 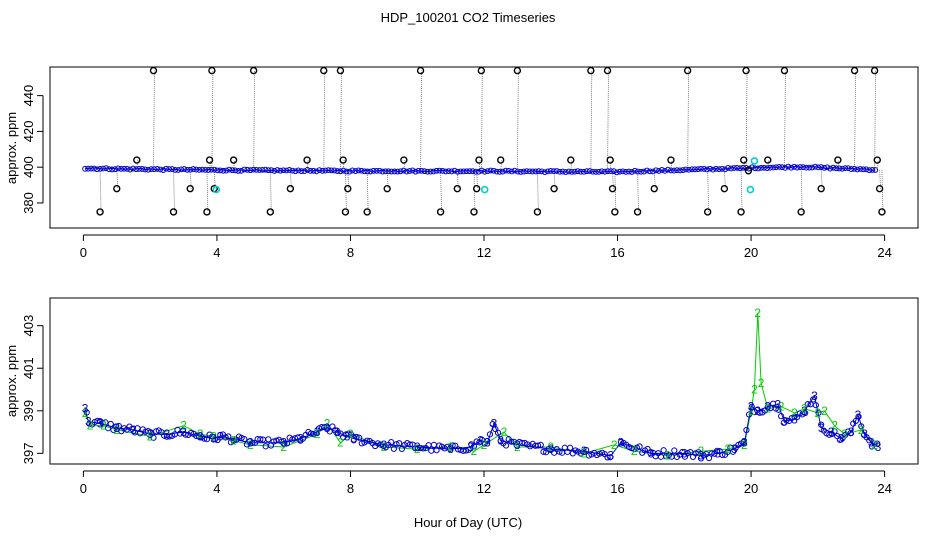 What do you see at coordinates (28, 368) in the screenshot?
I see `bottom-y-tick-label: 401` at bounding box center [28, 368].